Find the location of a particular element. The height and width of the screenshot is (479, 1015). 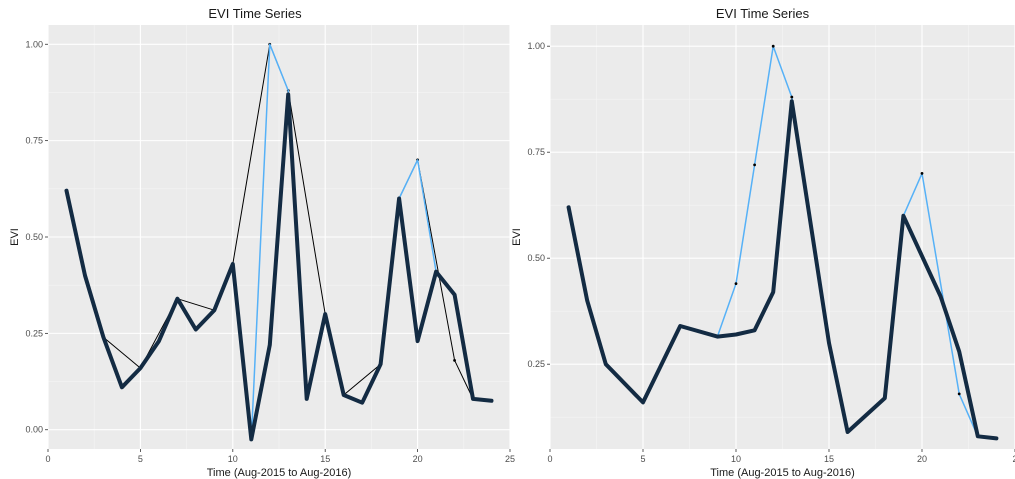

x-tick-label: 25 is located at coordinates (510, 459).